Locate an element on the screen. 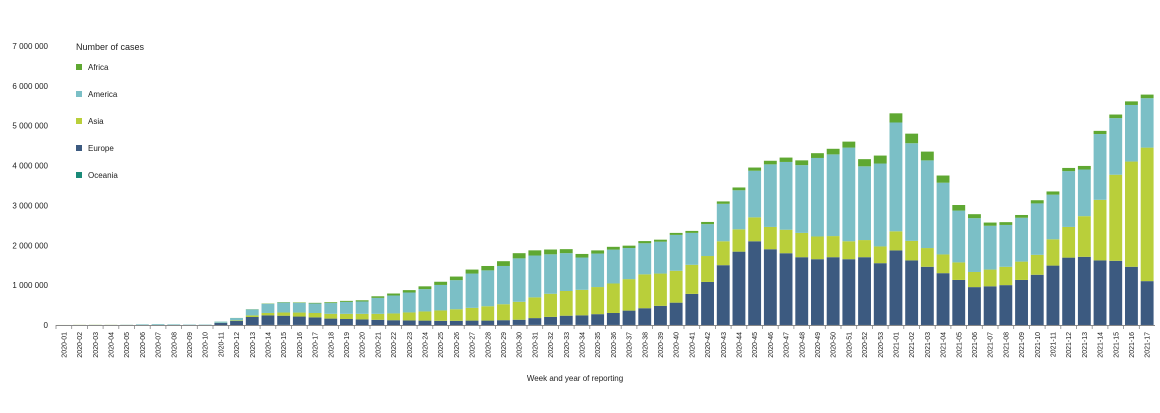 The image size is (1160, 413). y-tick-label: 6 000 000 is located at coordinates (30, 86).